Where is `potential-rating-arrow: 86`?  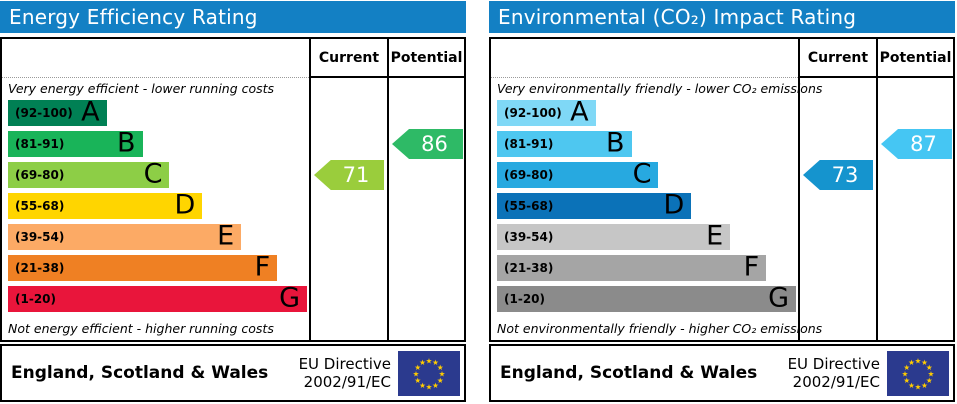
potential-rating-arrow: 86 is located at coordinates (427, 144).